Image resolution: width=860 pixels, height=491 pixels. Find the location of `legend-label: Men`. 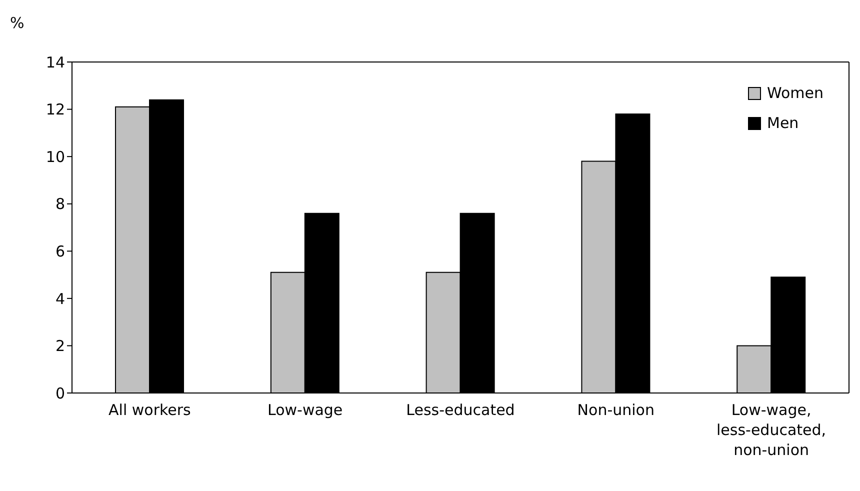

legend-label: Men is located at coordinates (783, 123).